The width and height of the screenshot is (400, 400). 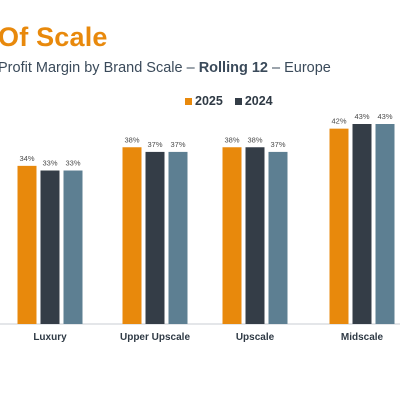 What do you see at coordinates (188, 101) in the screenshot?
I see `legend-swatch-2025` at bounding box center [188, 101].